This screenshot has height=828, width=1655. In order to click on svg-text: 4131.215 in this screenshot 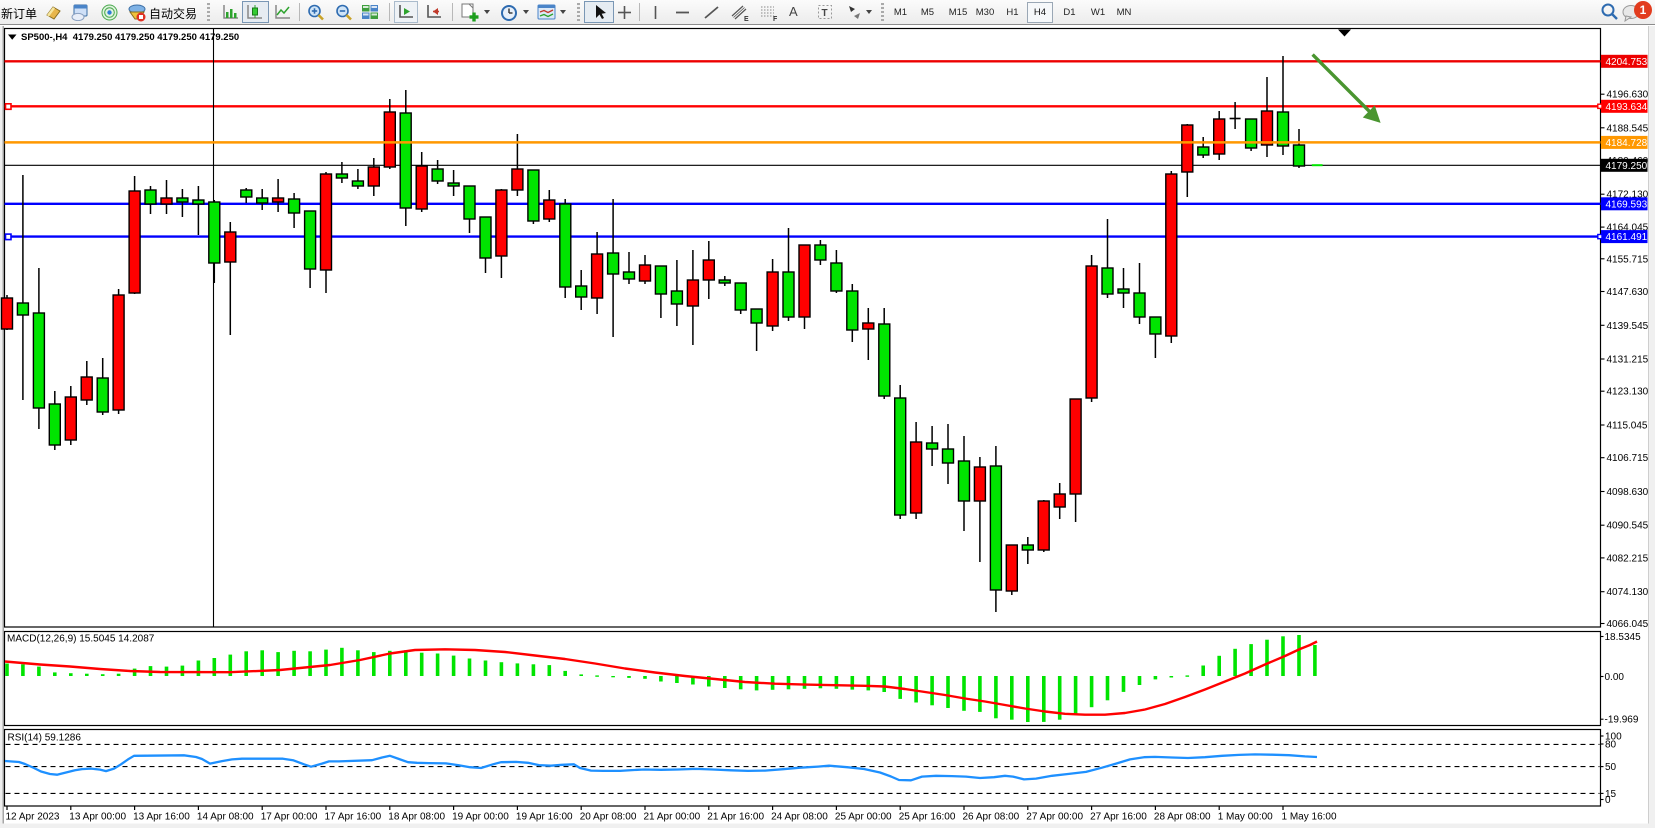, I will do `click(1628, 360)`.